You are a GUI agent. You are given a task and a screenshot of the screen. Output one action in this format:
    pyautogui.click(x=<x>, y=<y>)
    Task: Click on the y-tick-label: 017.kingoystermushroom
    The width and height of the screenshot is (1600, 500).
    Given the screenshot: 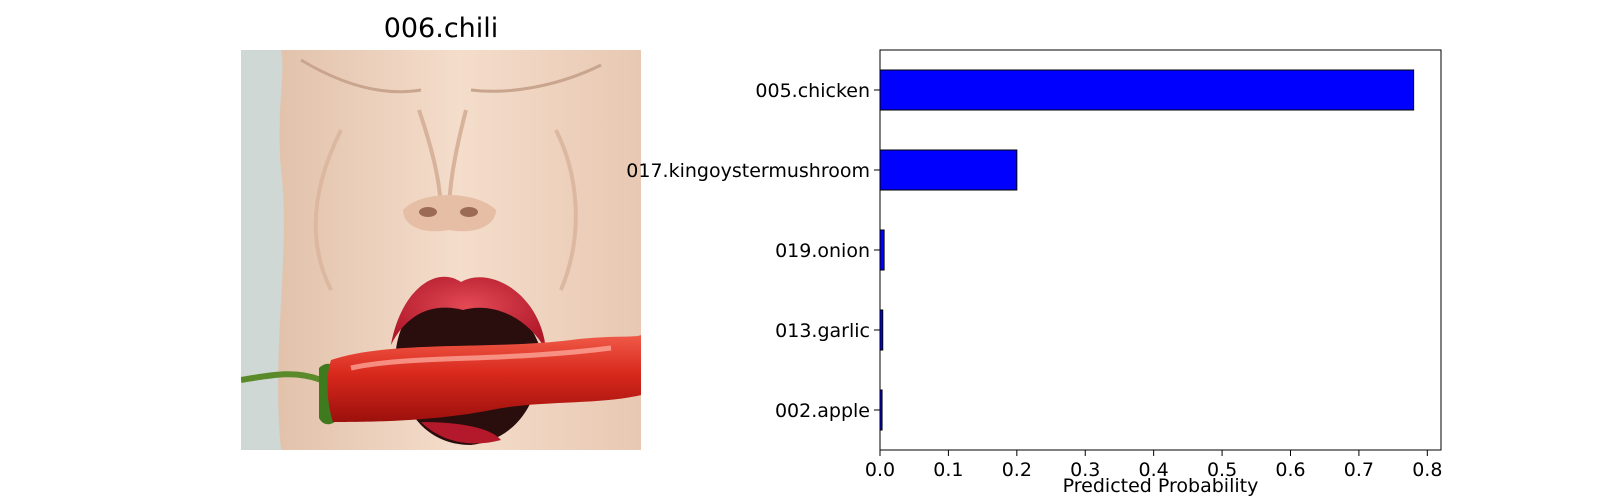 What is the action you would take?
    pyautogui.click(x=748, y=171)
    